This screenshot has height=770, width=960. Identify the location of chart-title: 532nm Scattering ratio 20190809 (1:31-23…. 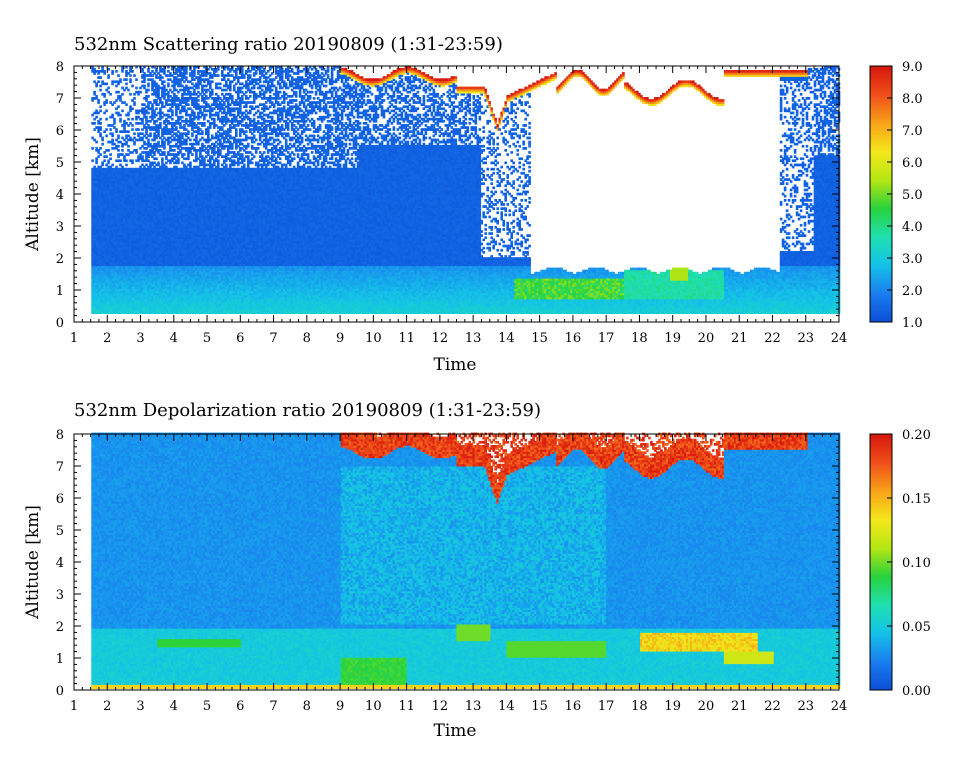
(288, 44).